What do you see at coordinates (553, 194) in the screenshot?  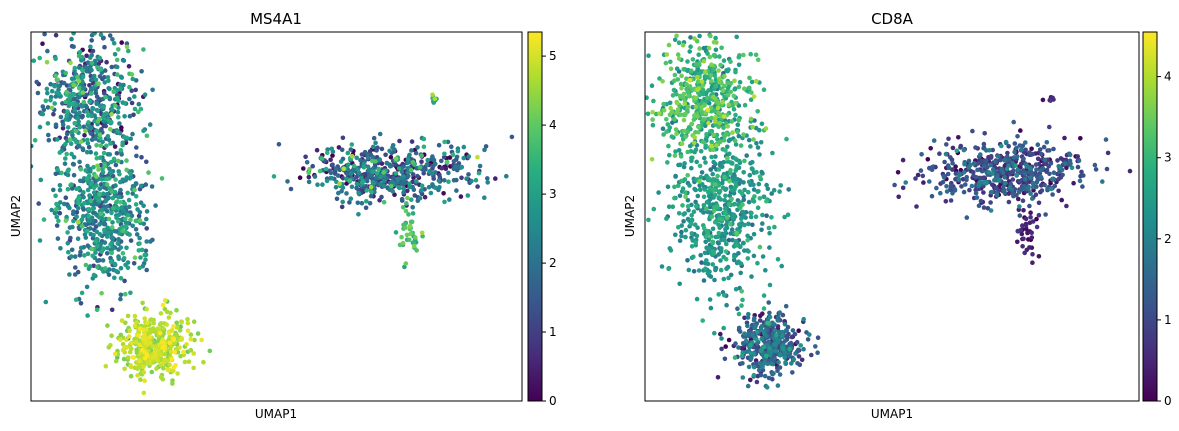 I see `colorbar-tick-label: 3` at bounding box center [553, 194].